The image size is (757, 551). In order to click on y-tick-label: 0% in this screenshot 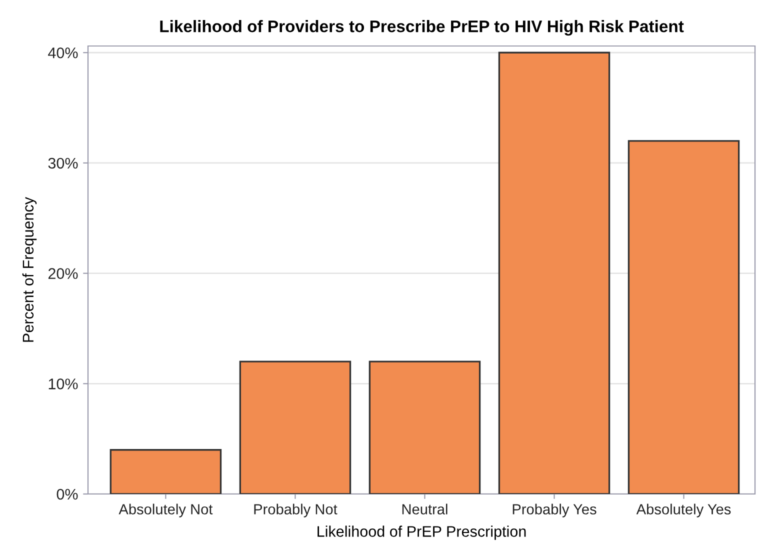, I will do `click(67, 494)`.